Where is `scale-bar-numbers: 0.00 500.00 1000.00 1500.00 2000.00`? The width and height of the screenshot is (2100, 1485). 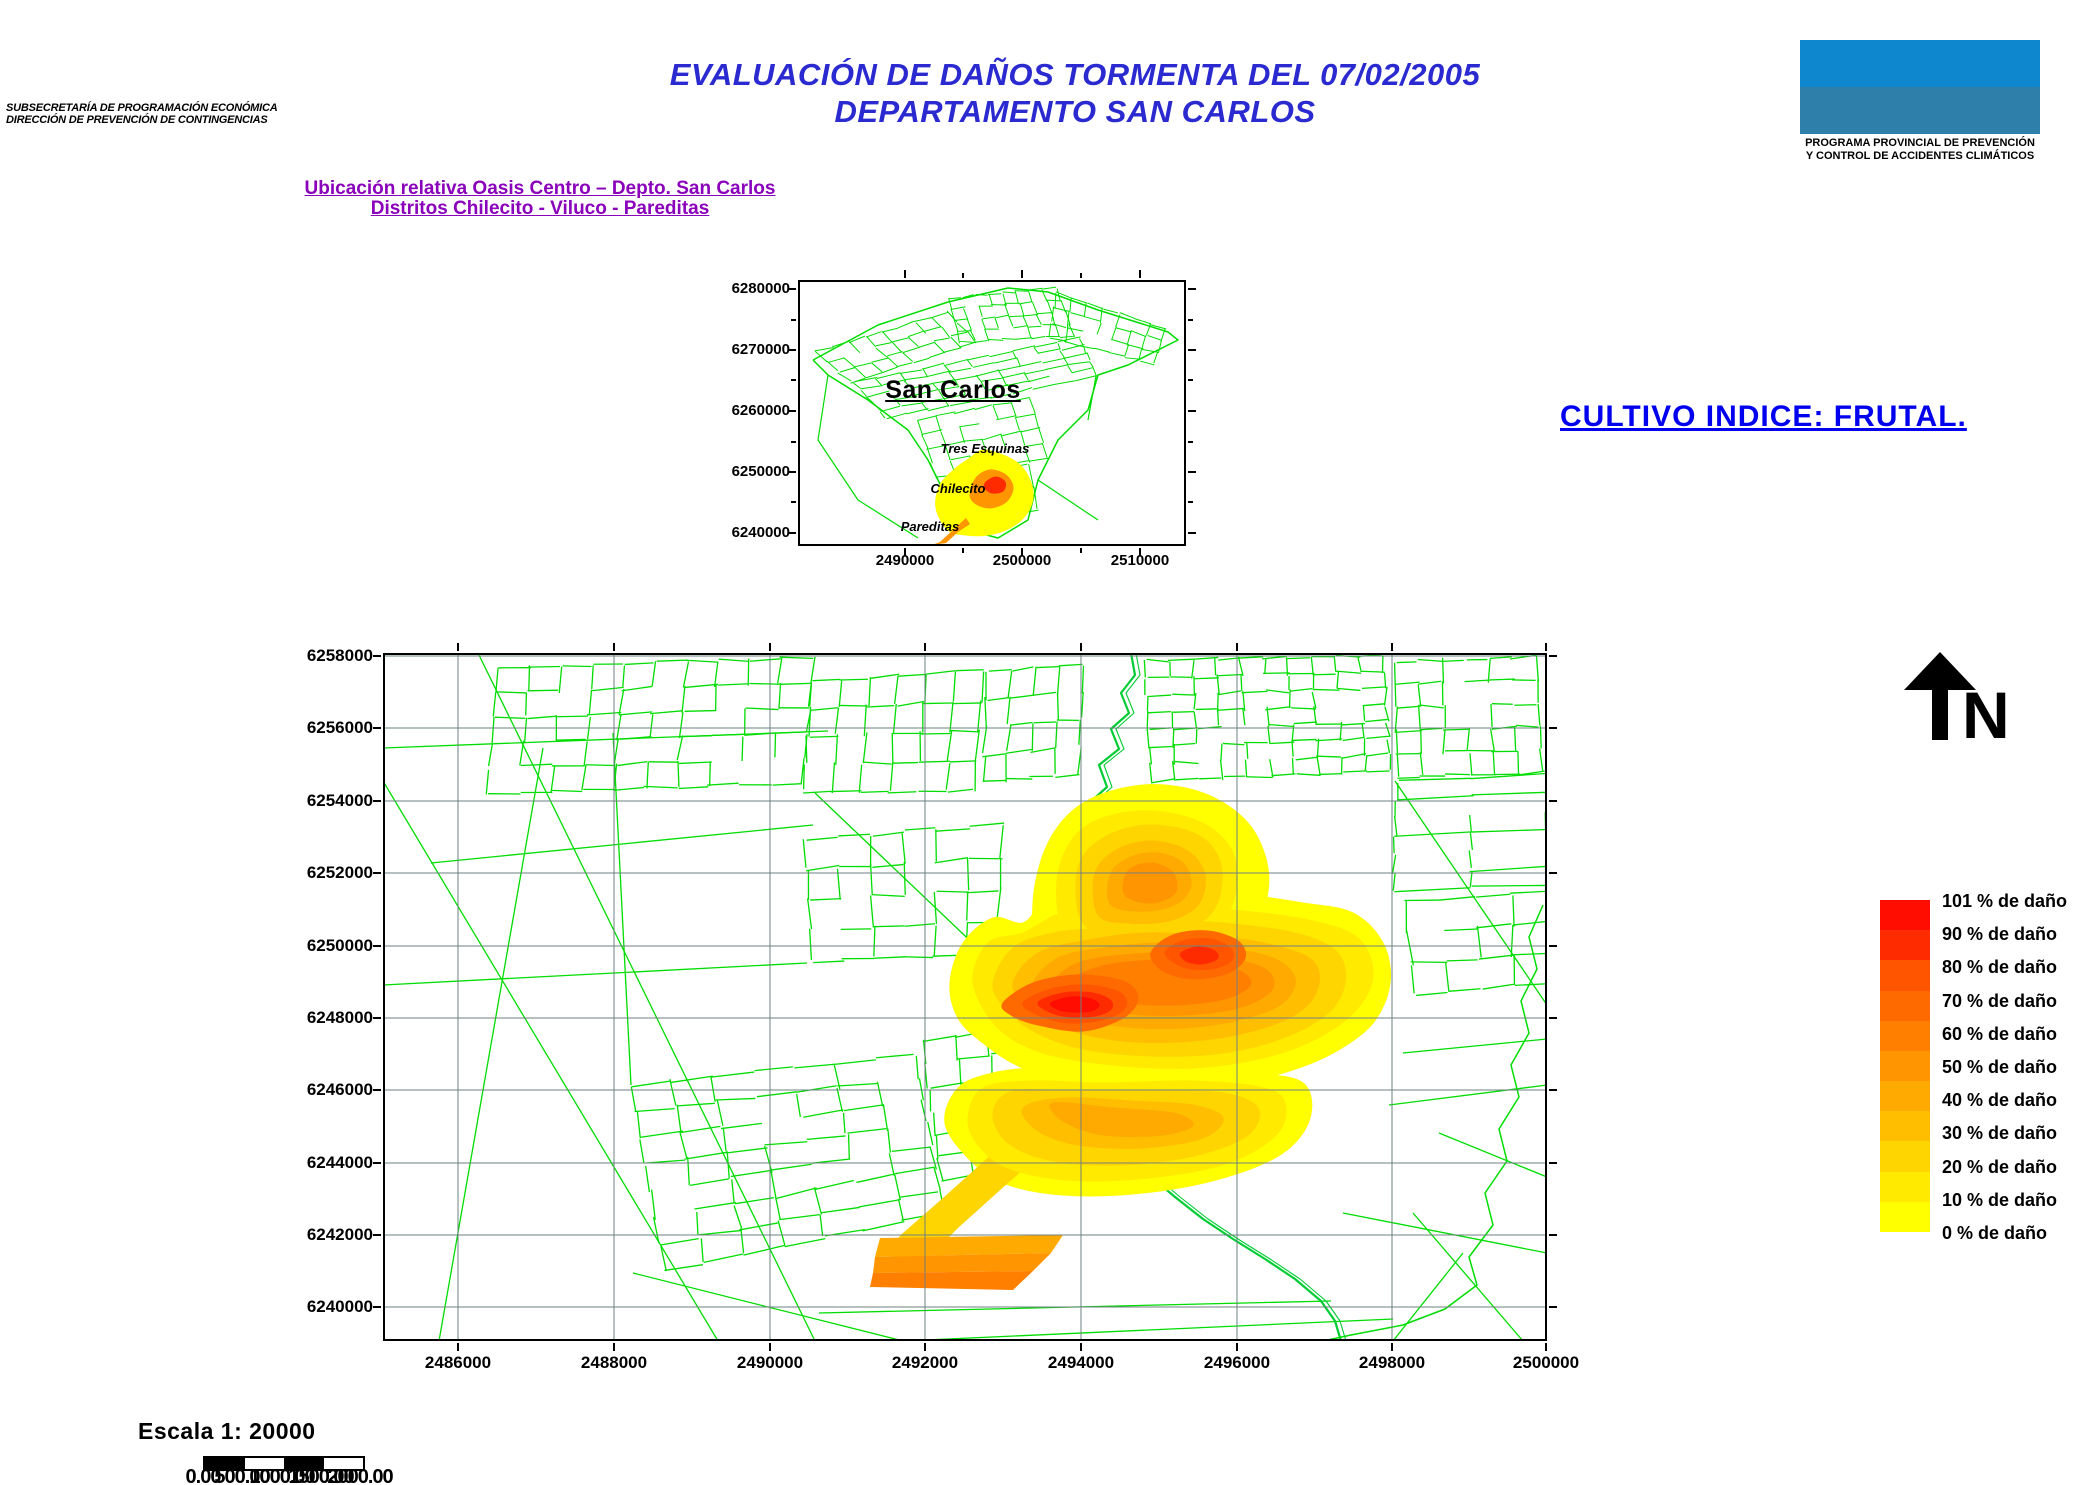 scale-bar-numbers: 0.00 500.00 1000.00 1500.00 2000.00 is located at coordinates (308, 1475).